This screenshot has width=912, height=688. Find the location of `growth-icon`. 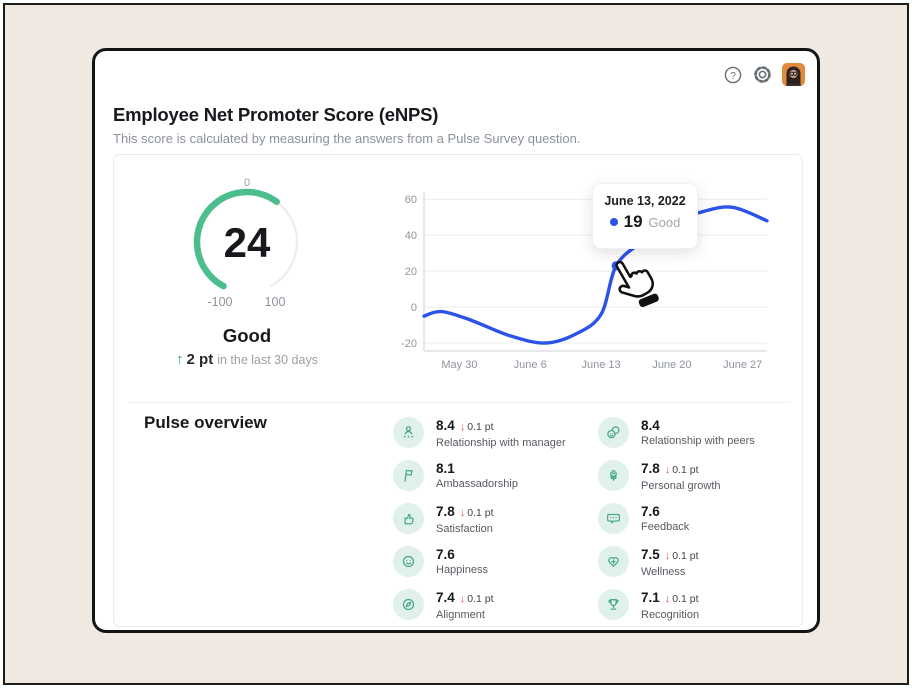

growth-icon is located at coordinates (613, 475).